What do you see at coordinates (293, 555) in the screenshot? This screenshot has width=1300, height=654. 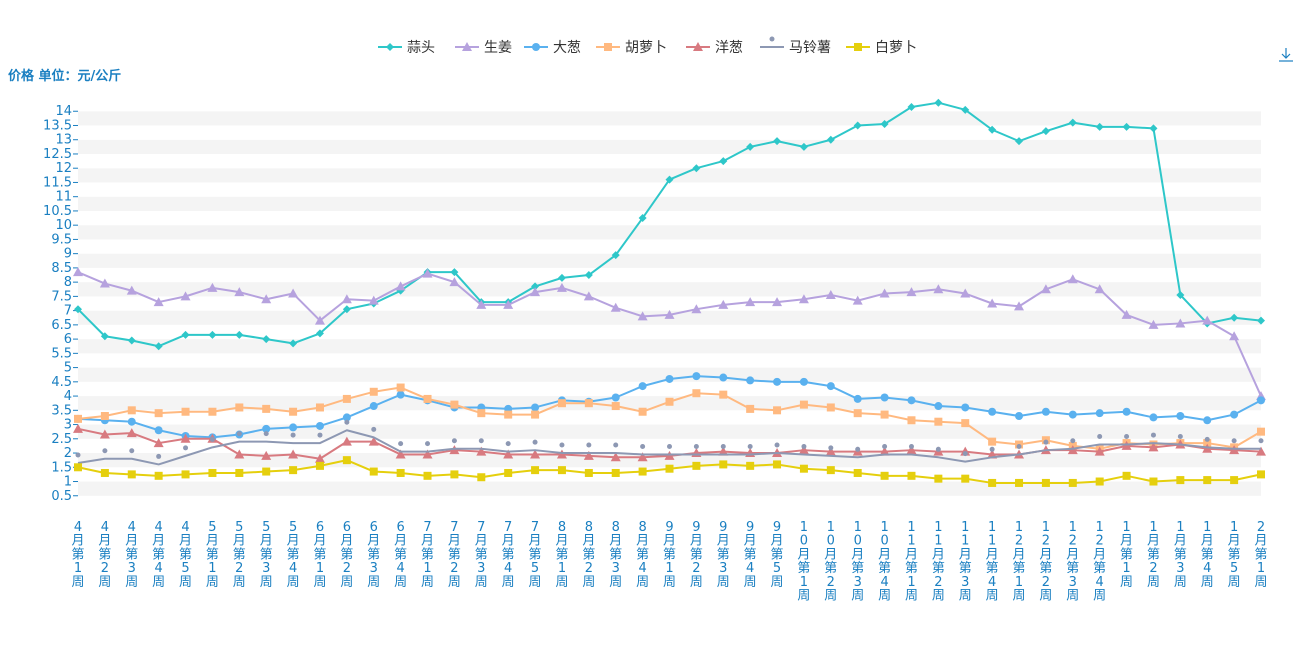 I see `x-tick-label: 5 月第 4 周` at bounding box center [293, 555].